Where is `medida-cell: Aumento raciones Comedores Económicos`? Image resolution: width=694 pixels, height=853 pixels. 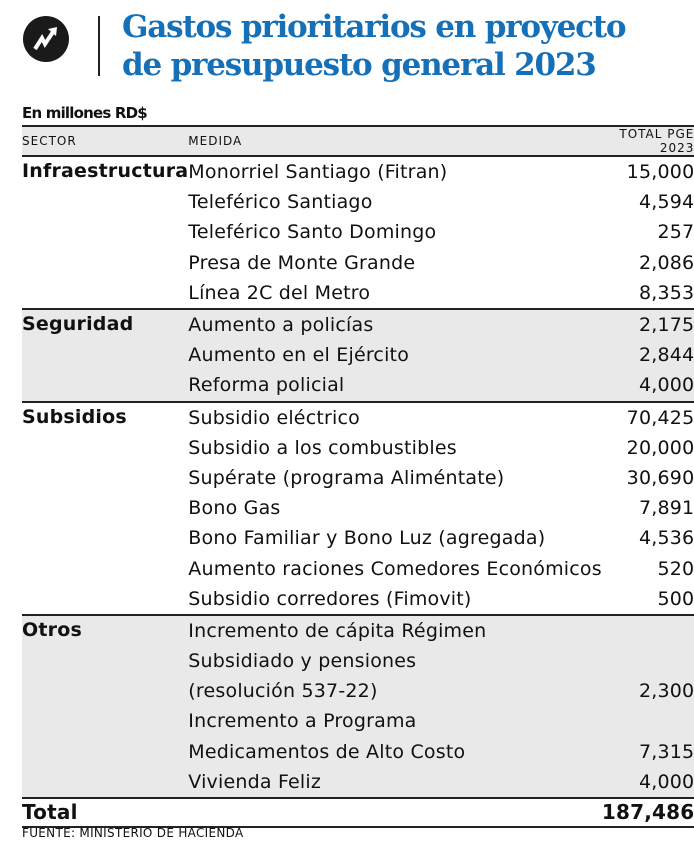 medida-cell: Aumento raciones Comedores Económicos is located at coordinates (395, 568).